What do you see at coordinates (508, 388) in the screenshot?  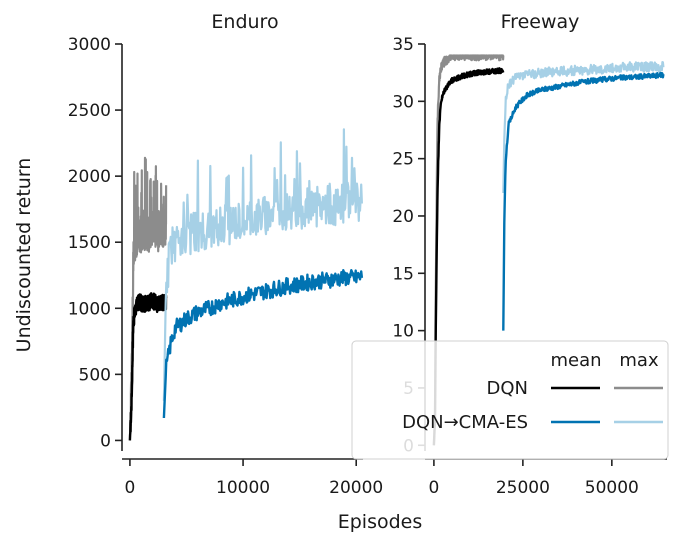 I see `legend-label-dqn: DQN` at bounding box center [508, 388].